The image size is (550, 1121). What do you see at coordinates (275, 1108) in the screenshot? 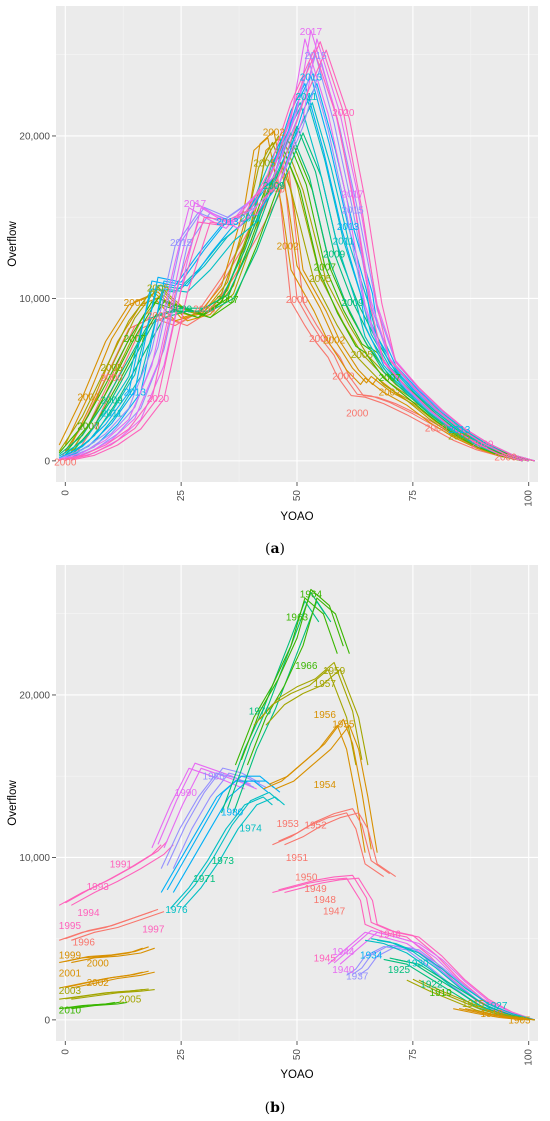
I see `panel-caption: (b)` at bounding box center [275, 1108].